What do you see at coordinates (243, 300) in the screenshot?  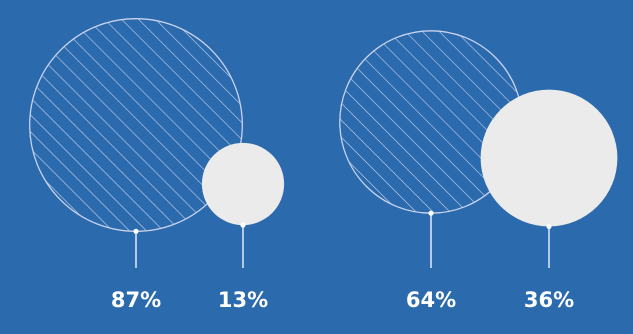 I see `value-label-13: 13%` at bounding box center [243, 300].